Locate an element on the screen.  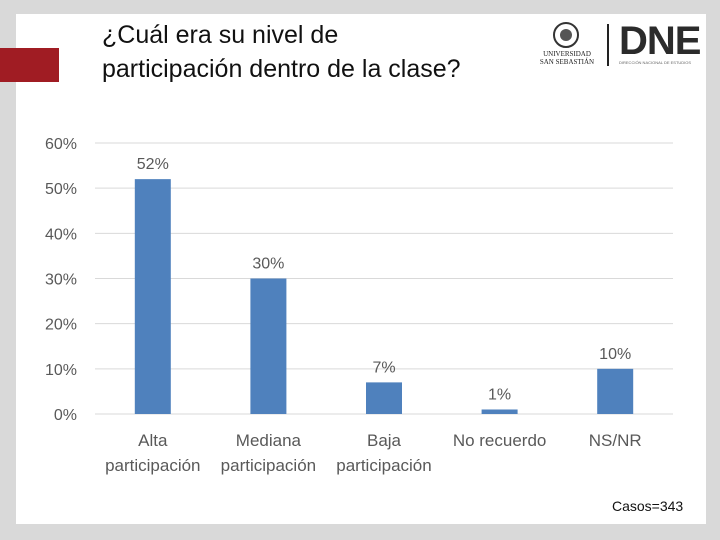
y-tick-label: 50% is located at coordinates (61, 189).